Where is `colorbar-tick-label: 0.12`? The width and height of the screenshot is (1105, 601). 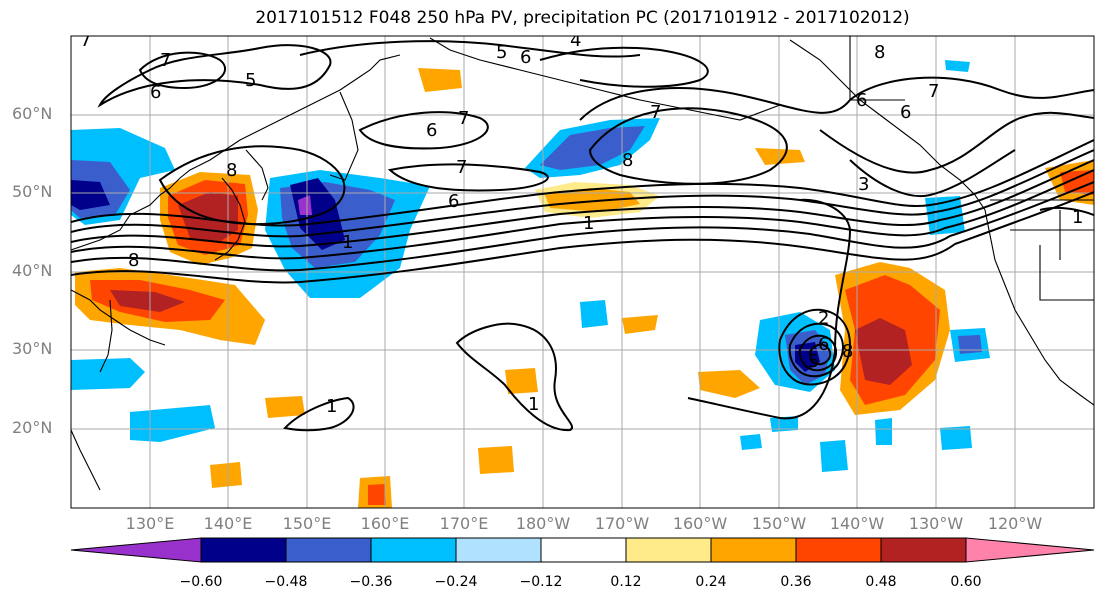 colorbar-tick-label: 0.12 is located at coordinates (626, 582).